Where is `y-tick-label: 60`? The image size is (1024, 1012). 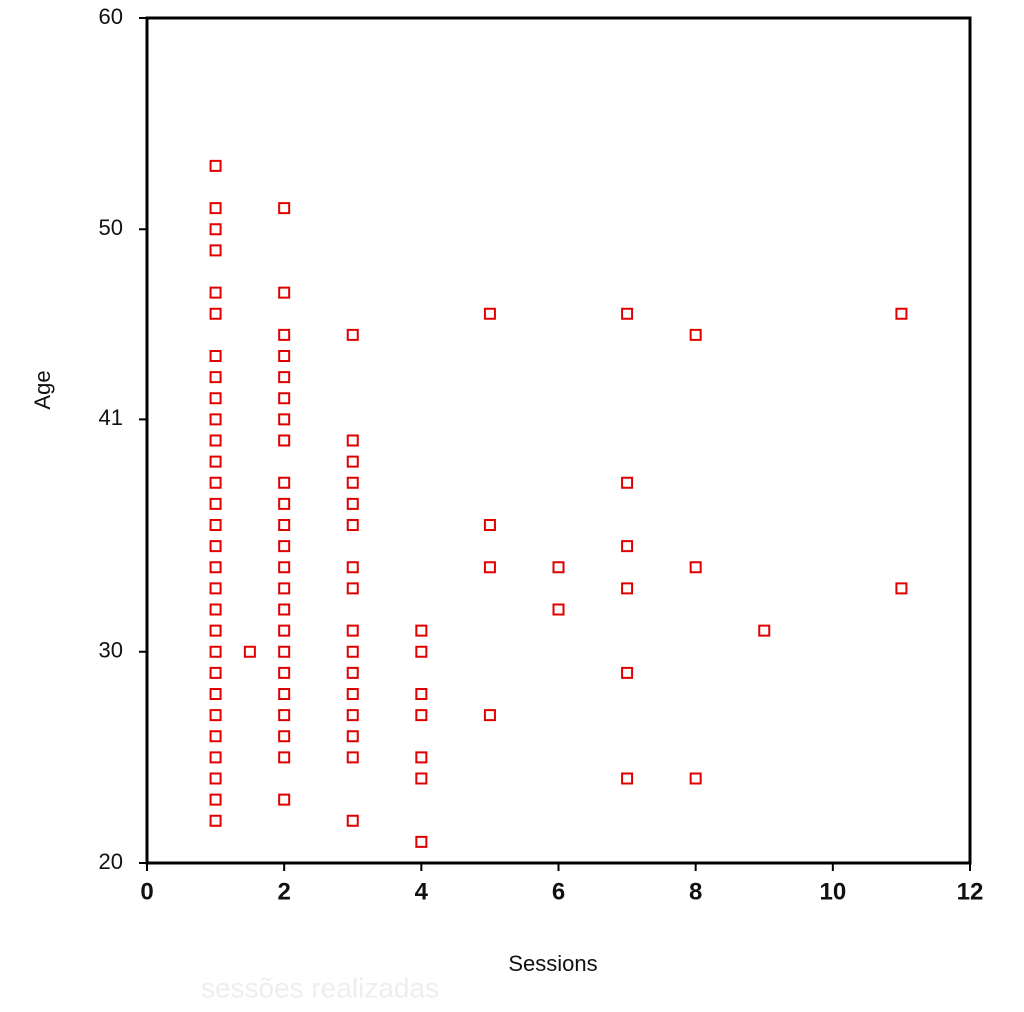 y-tick-label: 60 is located at coordinates (111, 16).